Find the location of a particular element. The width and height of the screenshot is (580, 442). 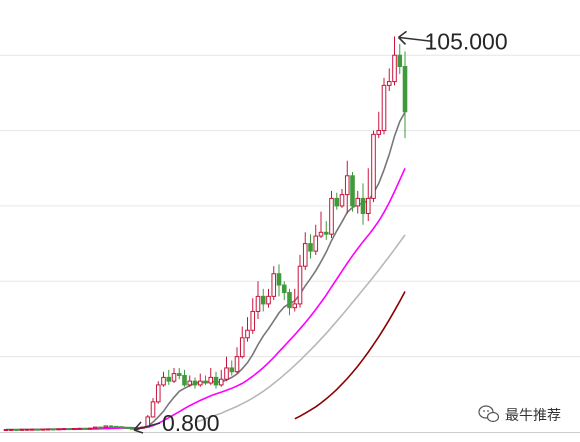

watermark: 最牛推荐 is located at coordinates (519, 414).